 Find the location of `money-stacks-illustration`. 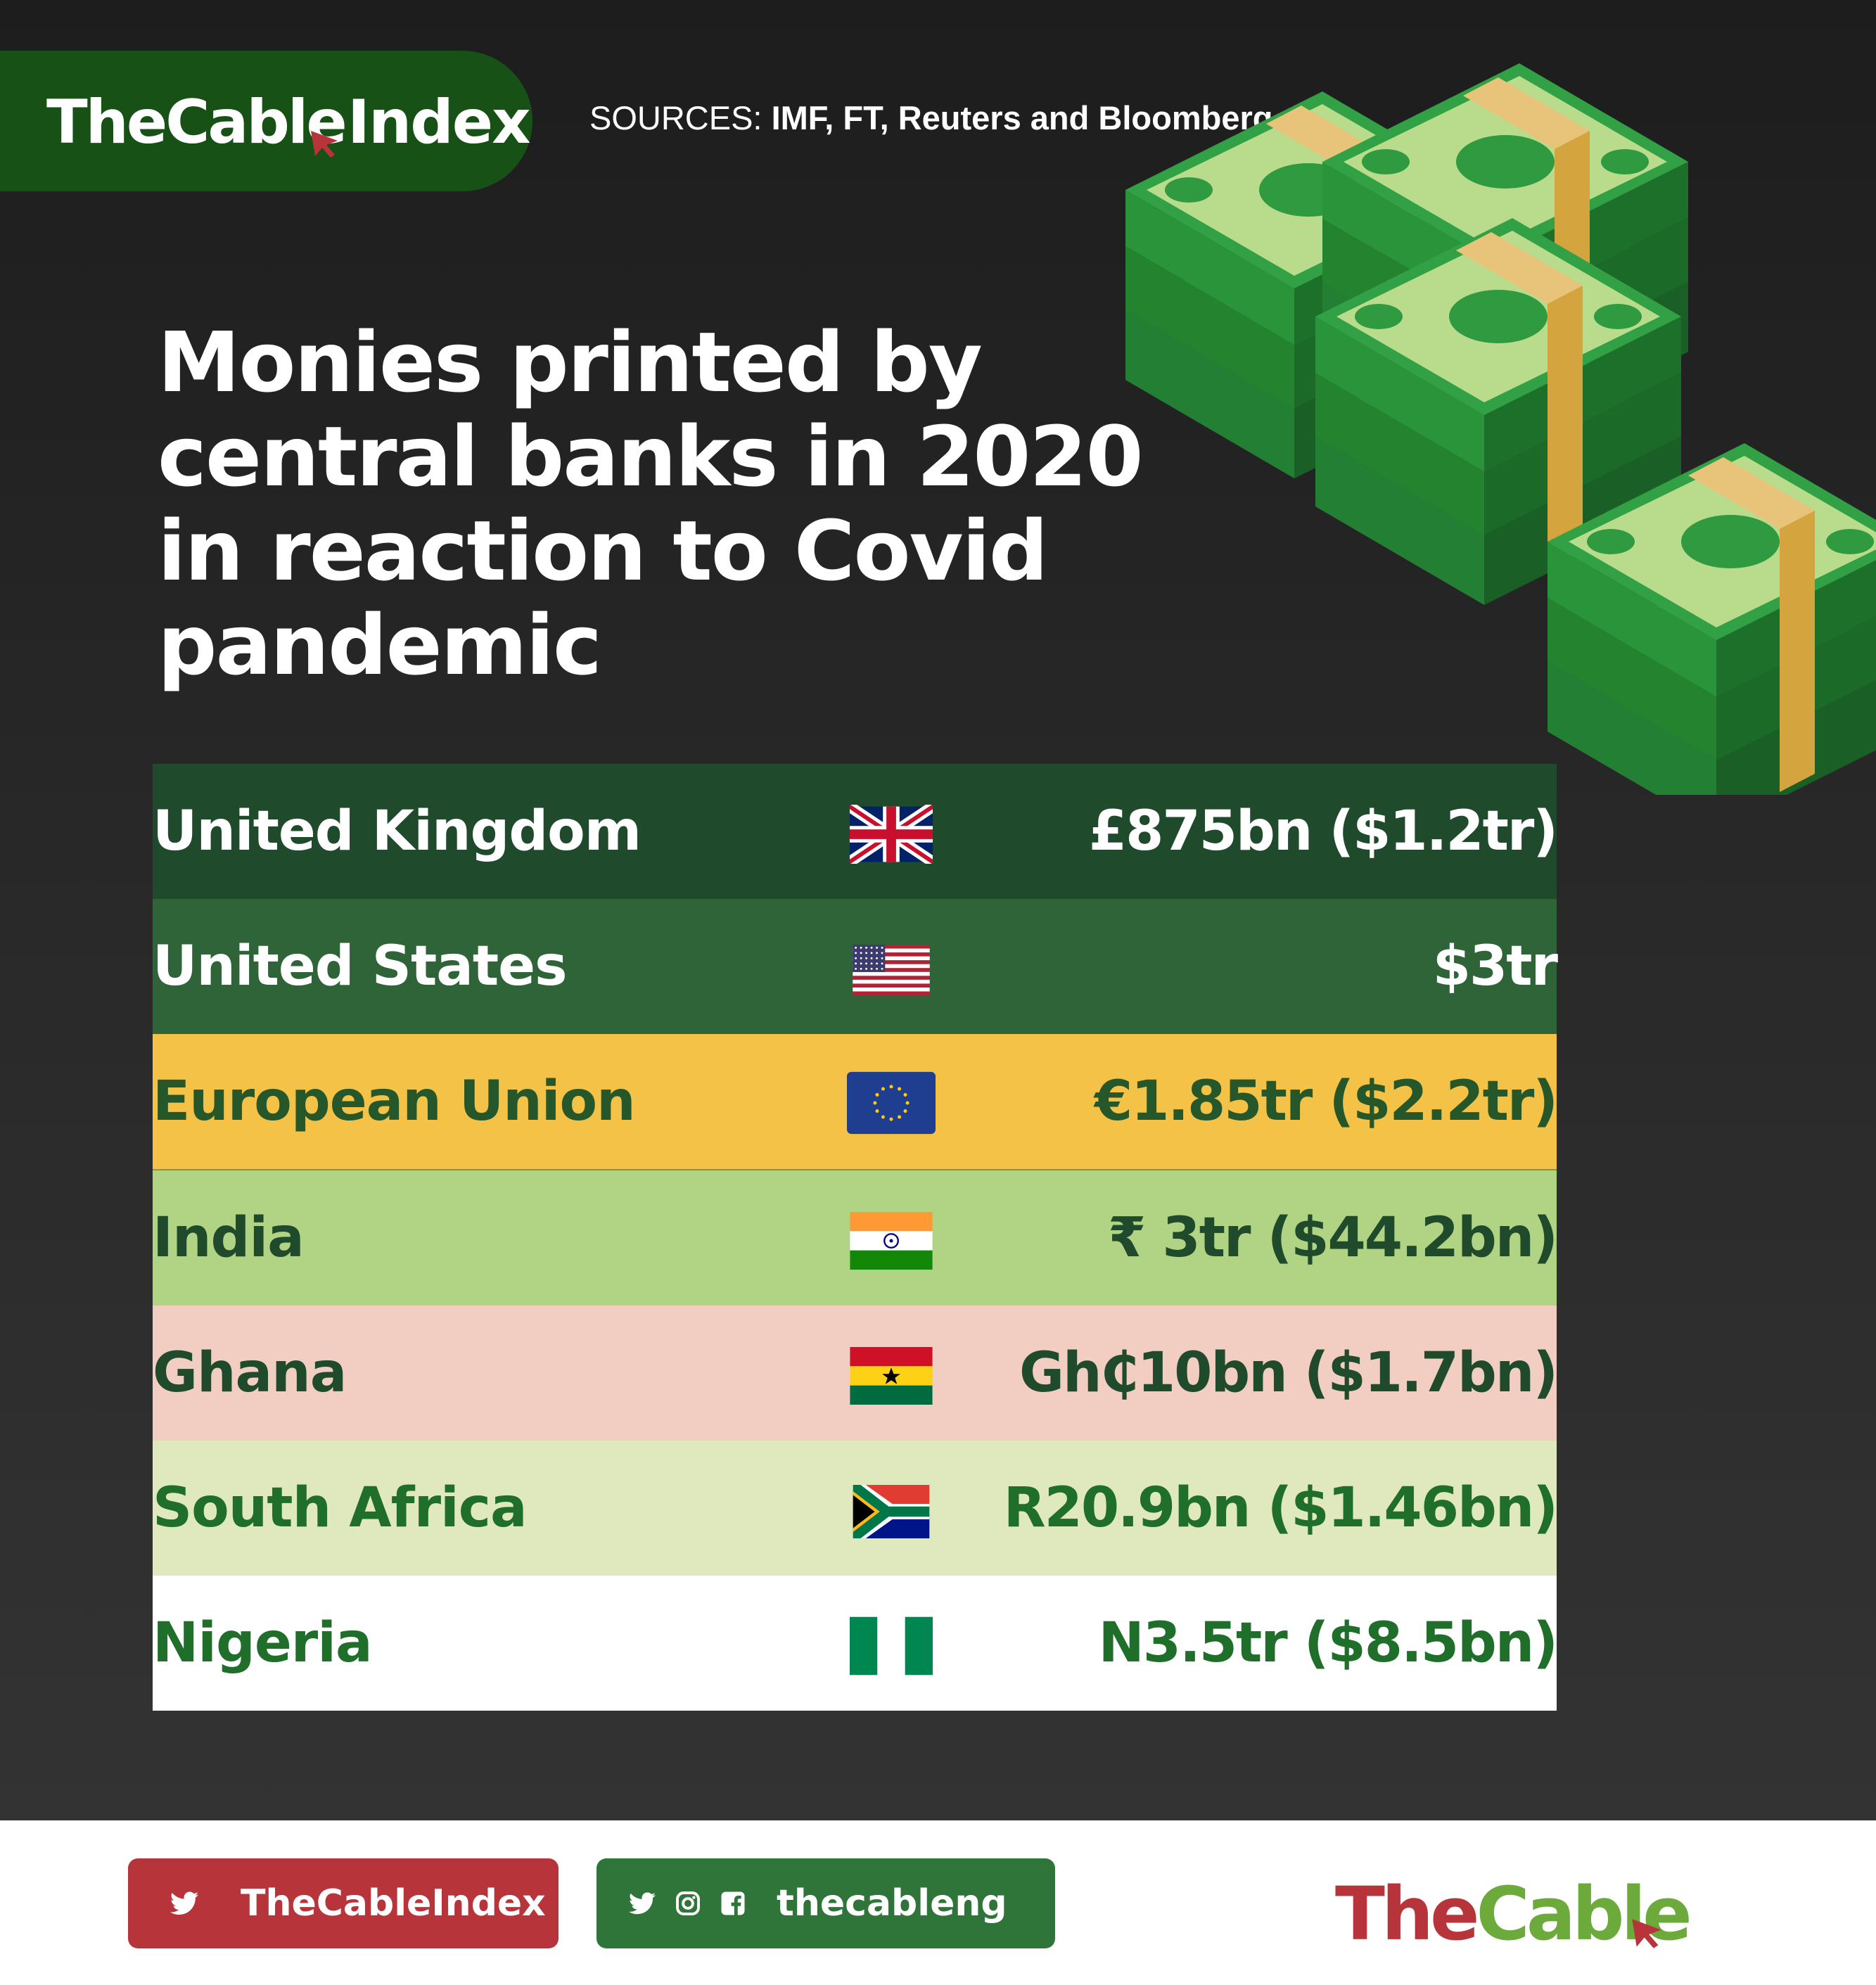

money-stacks-illustration is located at coordinates (1500, 429).